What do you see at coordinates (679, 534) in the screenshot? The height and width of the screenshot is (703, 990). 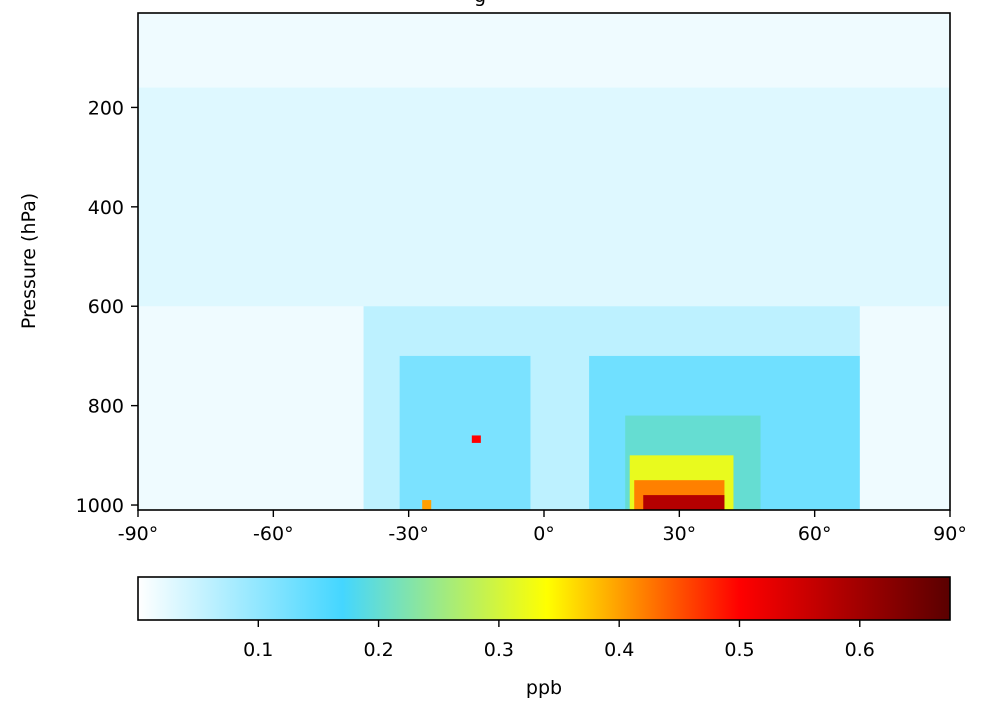 I see `x-tick-label: 30°` at bounding box center [679, 534].